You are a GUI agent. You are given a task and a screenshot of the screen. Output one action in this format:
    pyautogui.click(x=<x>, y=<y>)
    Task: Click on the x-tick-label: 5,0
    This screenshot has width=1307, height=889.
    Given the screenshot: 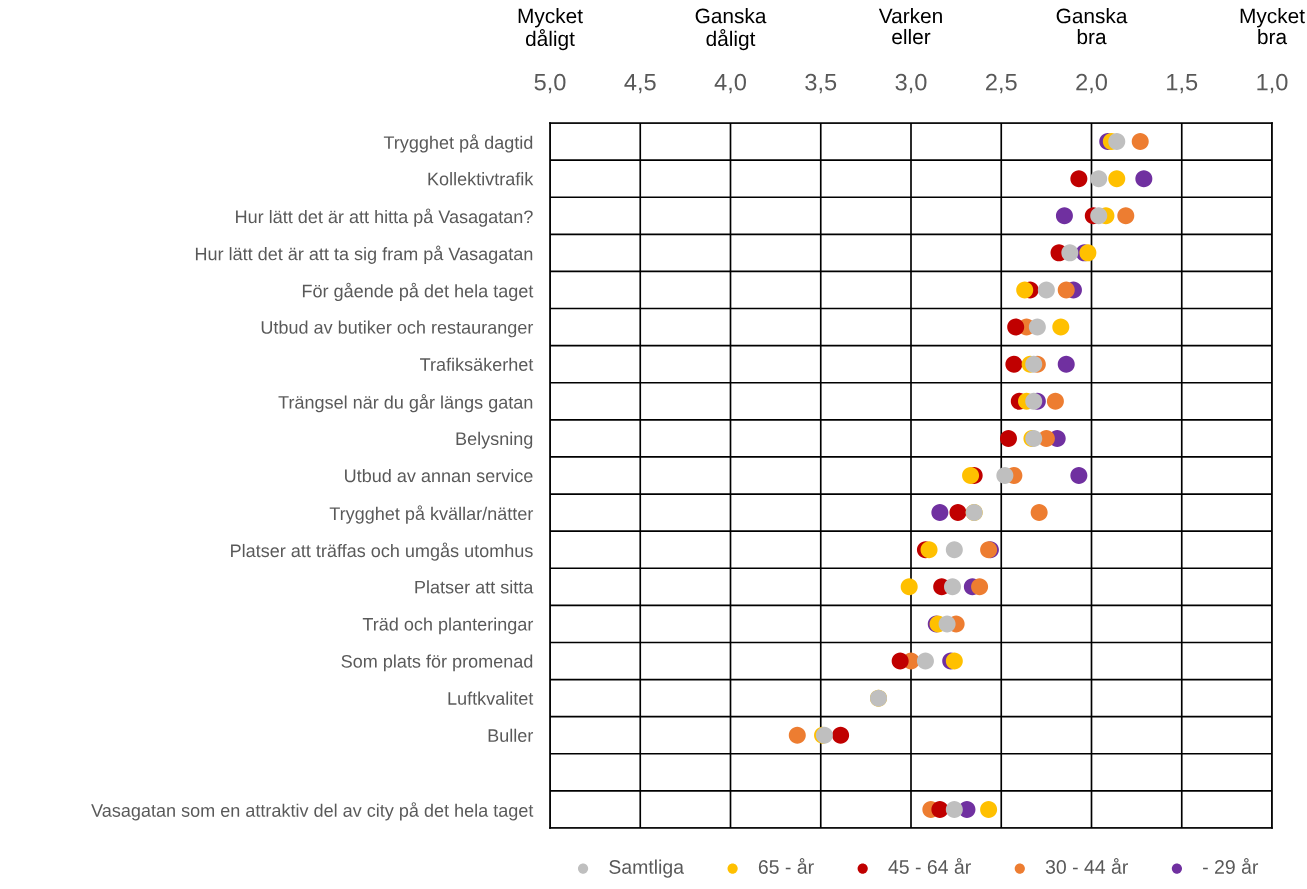 What is the action you would take?
    pyautogui.click(x=550, y=83)
    